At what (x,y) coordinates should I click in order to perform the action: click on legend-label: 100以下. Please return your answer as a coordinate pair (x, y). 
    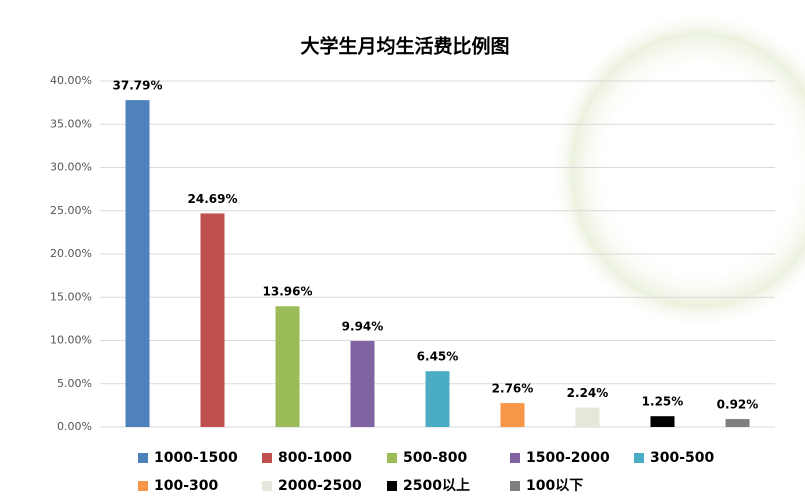
    Looking at the image, I should click on (554, 486).